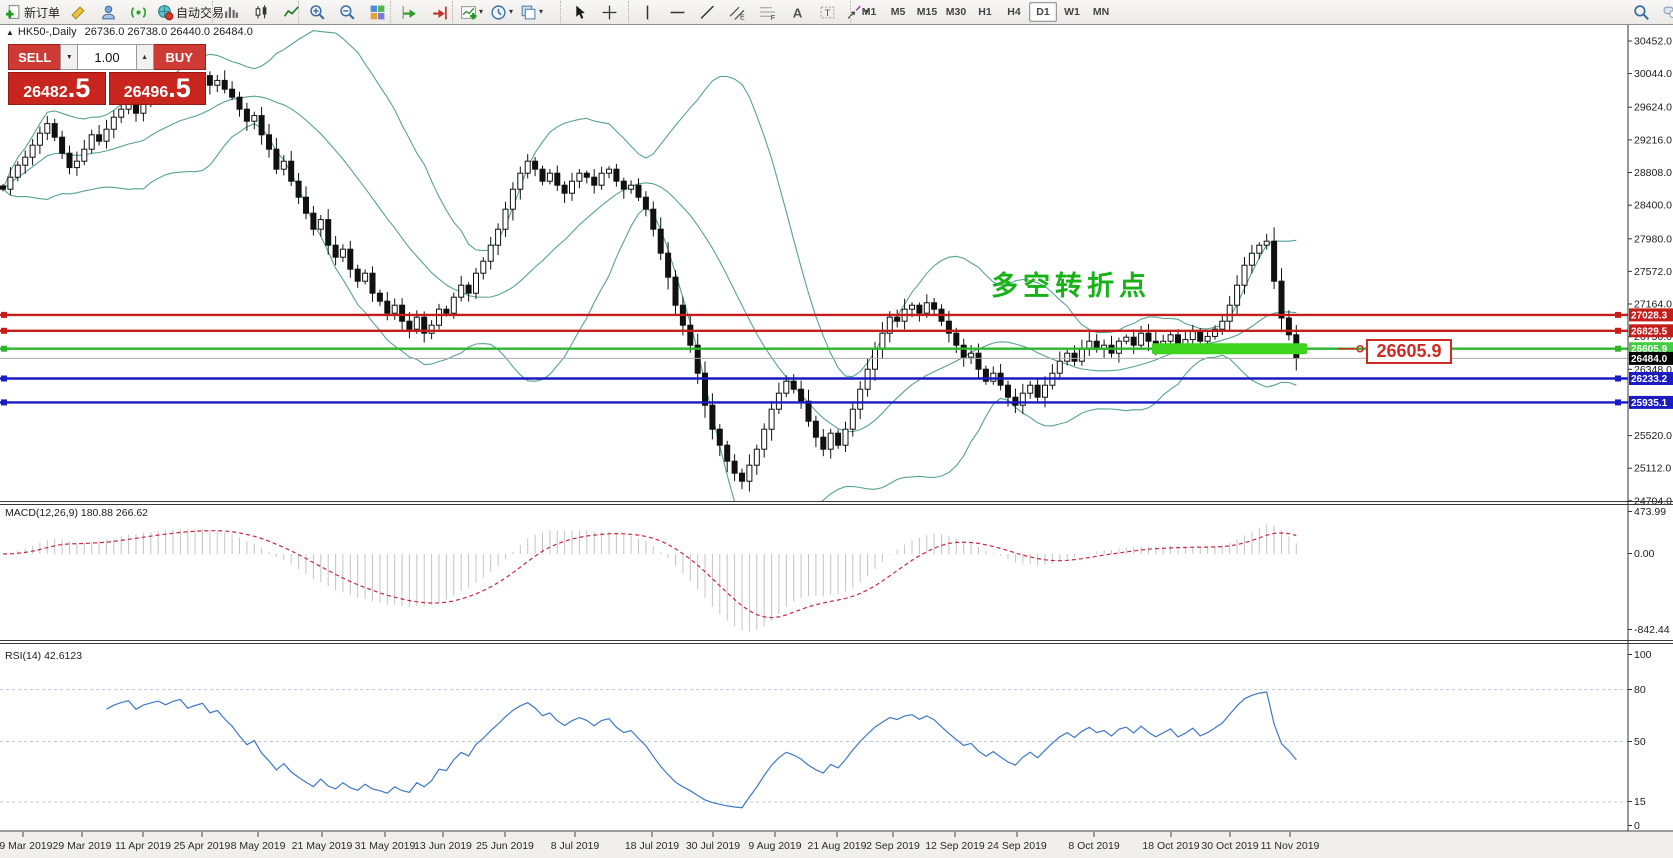 Image resolution: width=1673 pixels, height=858 pixels. I want to click on cursor-button, so click(579, 12).